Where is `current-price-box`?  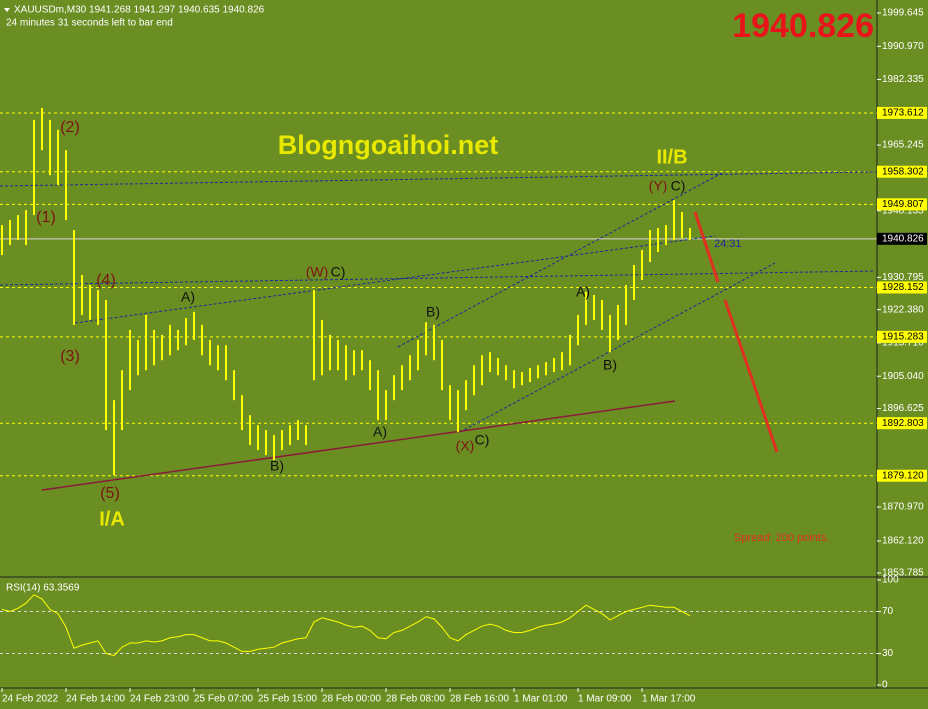 current-price-box is located at coordinates (902, 238).